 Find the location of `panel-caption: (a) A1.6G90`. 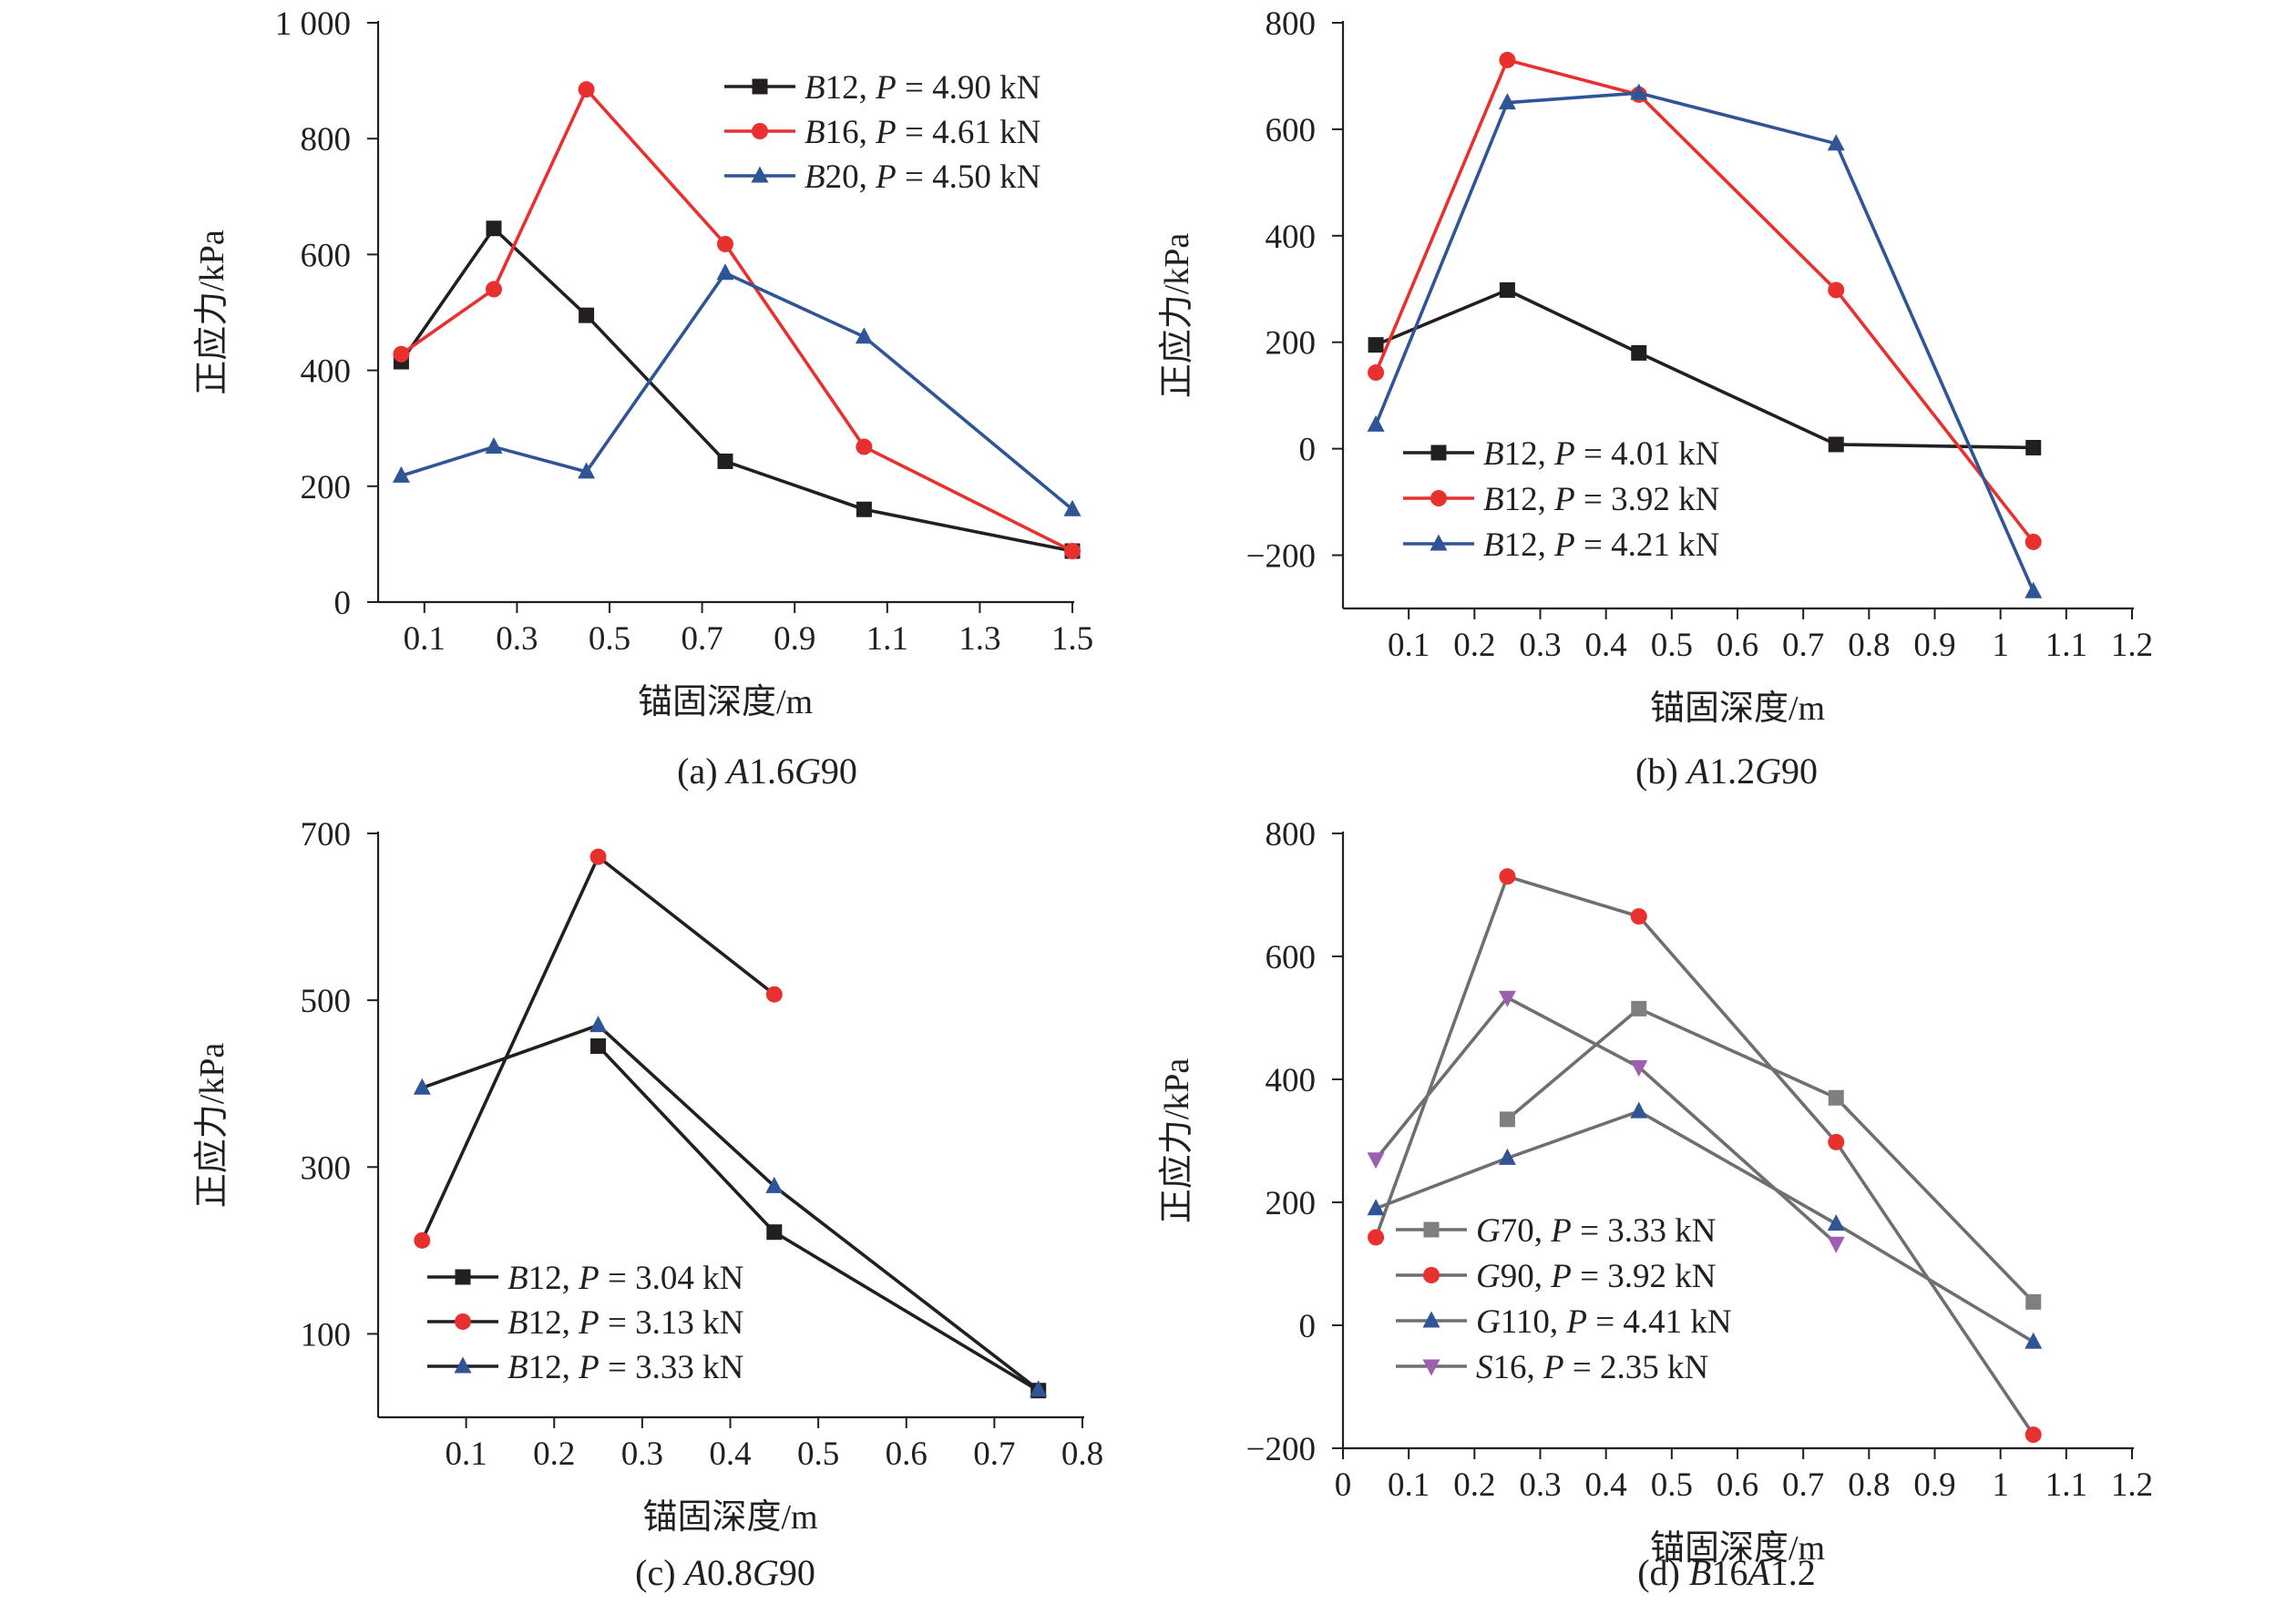

panel-caption: (a) A1.6G90 is located at coordinates (767, 772).